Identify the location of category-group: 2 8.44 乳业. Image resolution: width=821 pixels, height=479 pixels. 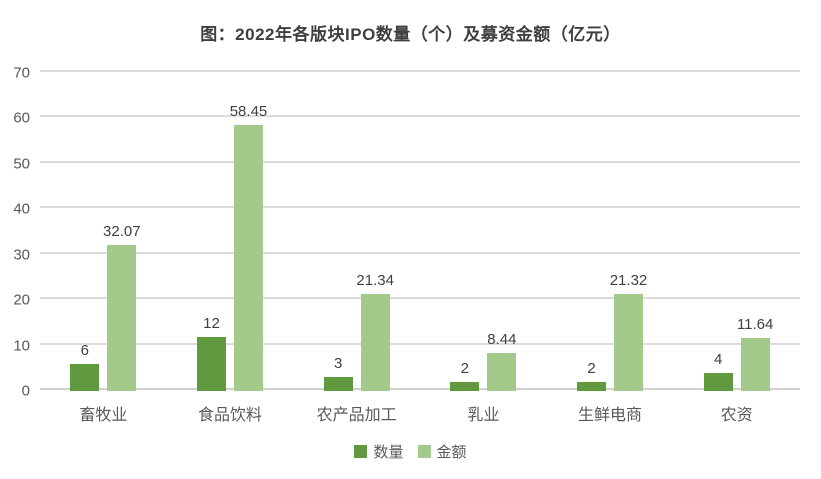
(483, 248).